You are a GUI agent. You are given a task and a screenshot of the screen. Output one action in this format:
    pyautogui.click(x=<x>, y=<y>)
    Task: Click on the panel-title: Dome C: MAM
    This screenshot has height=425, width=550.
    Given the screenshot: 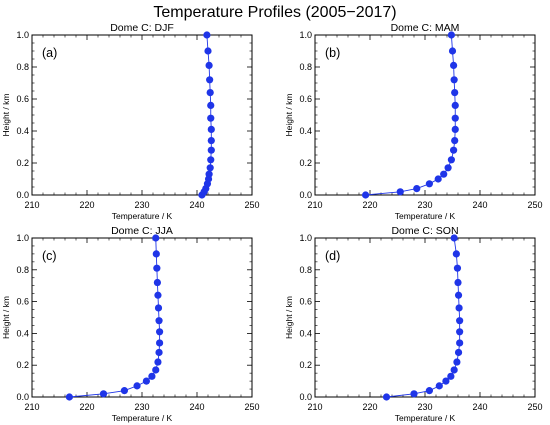 What is the action you would take?
    pyautogui.click(x=425, y=28)
    